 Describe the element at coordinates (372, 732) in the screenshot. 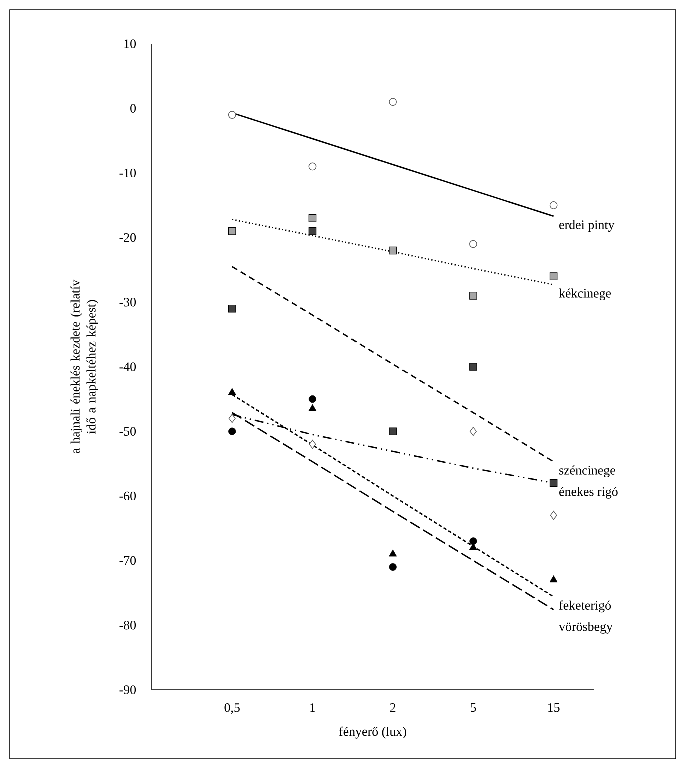

I see `x-axis-title: fényerő (lux)` at that location.